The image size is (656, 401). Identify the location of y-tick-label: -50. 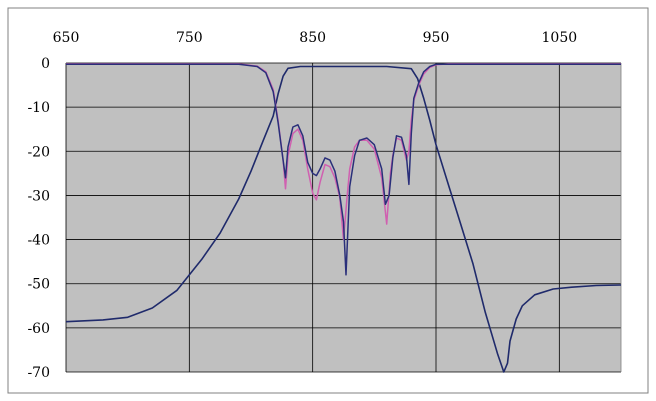
(38, 285).